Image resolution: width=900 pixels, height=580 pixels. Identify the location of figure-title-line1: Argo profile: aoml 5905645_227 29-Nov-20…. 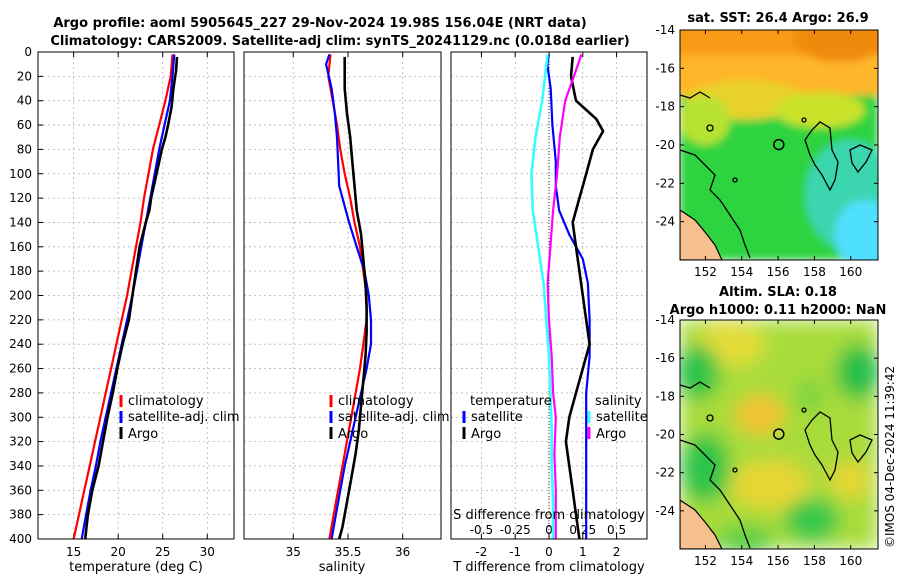
(319, 23).